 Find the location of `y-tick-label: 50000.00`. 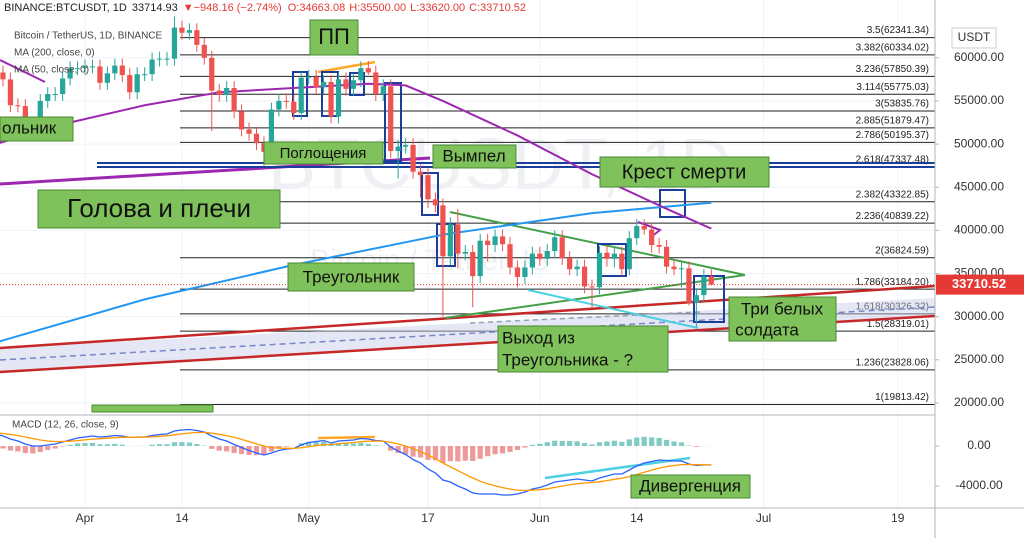

y-tick-label: 50000.00 is located at coordinates (979, 143).